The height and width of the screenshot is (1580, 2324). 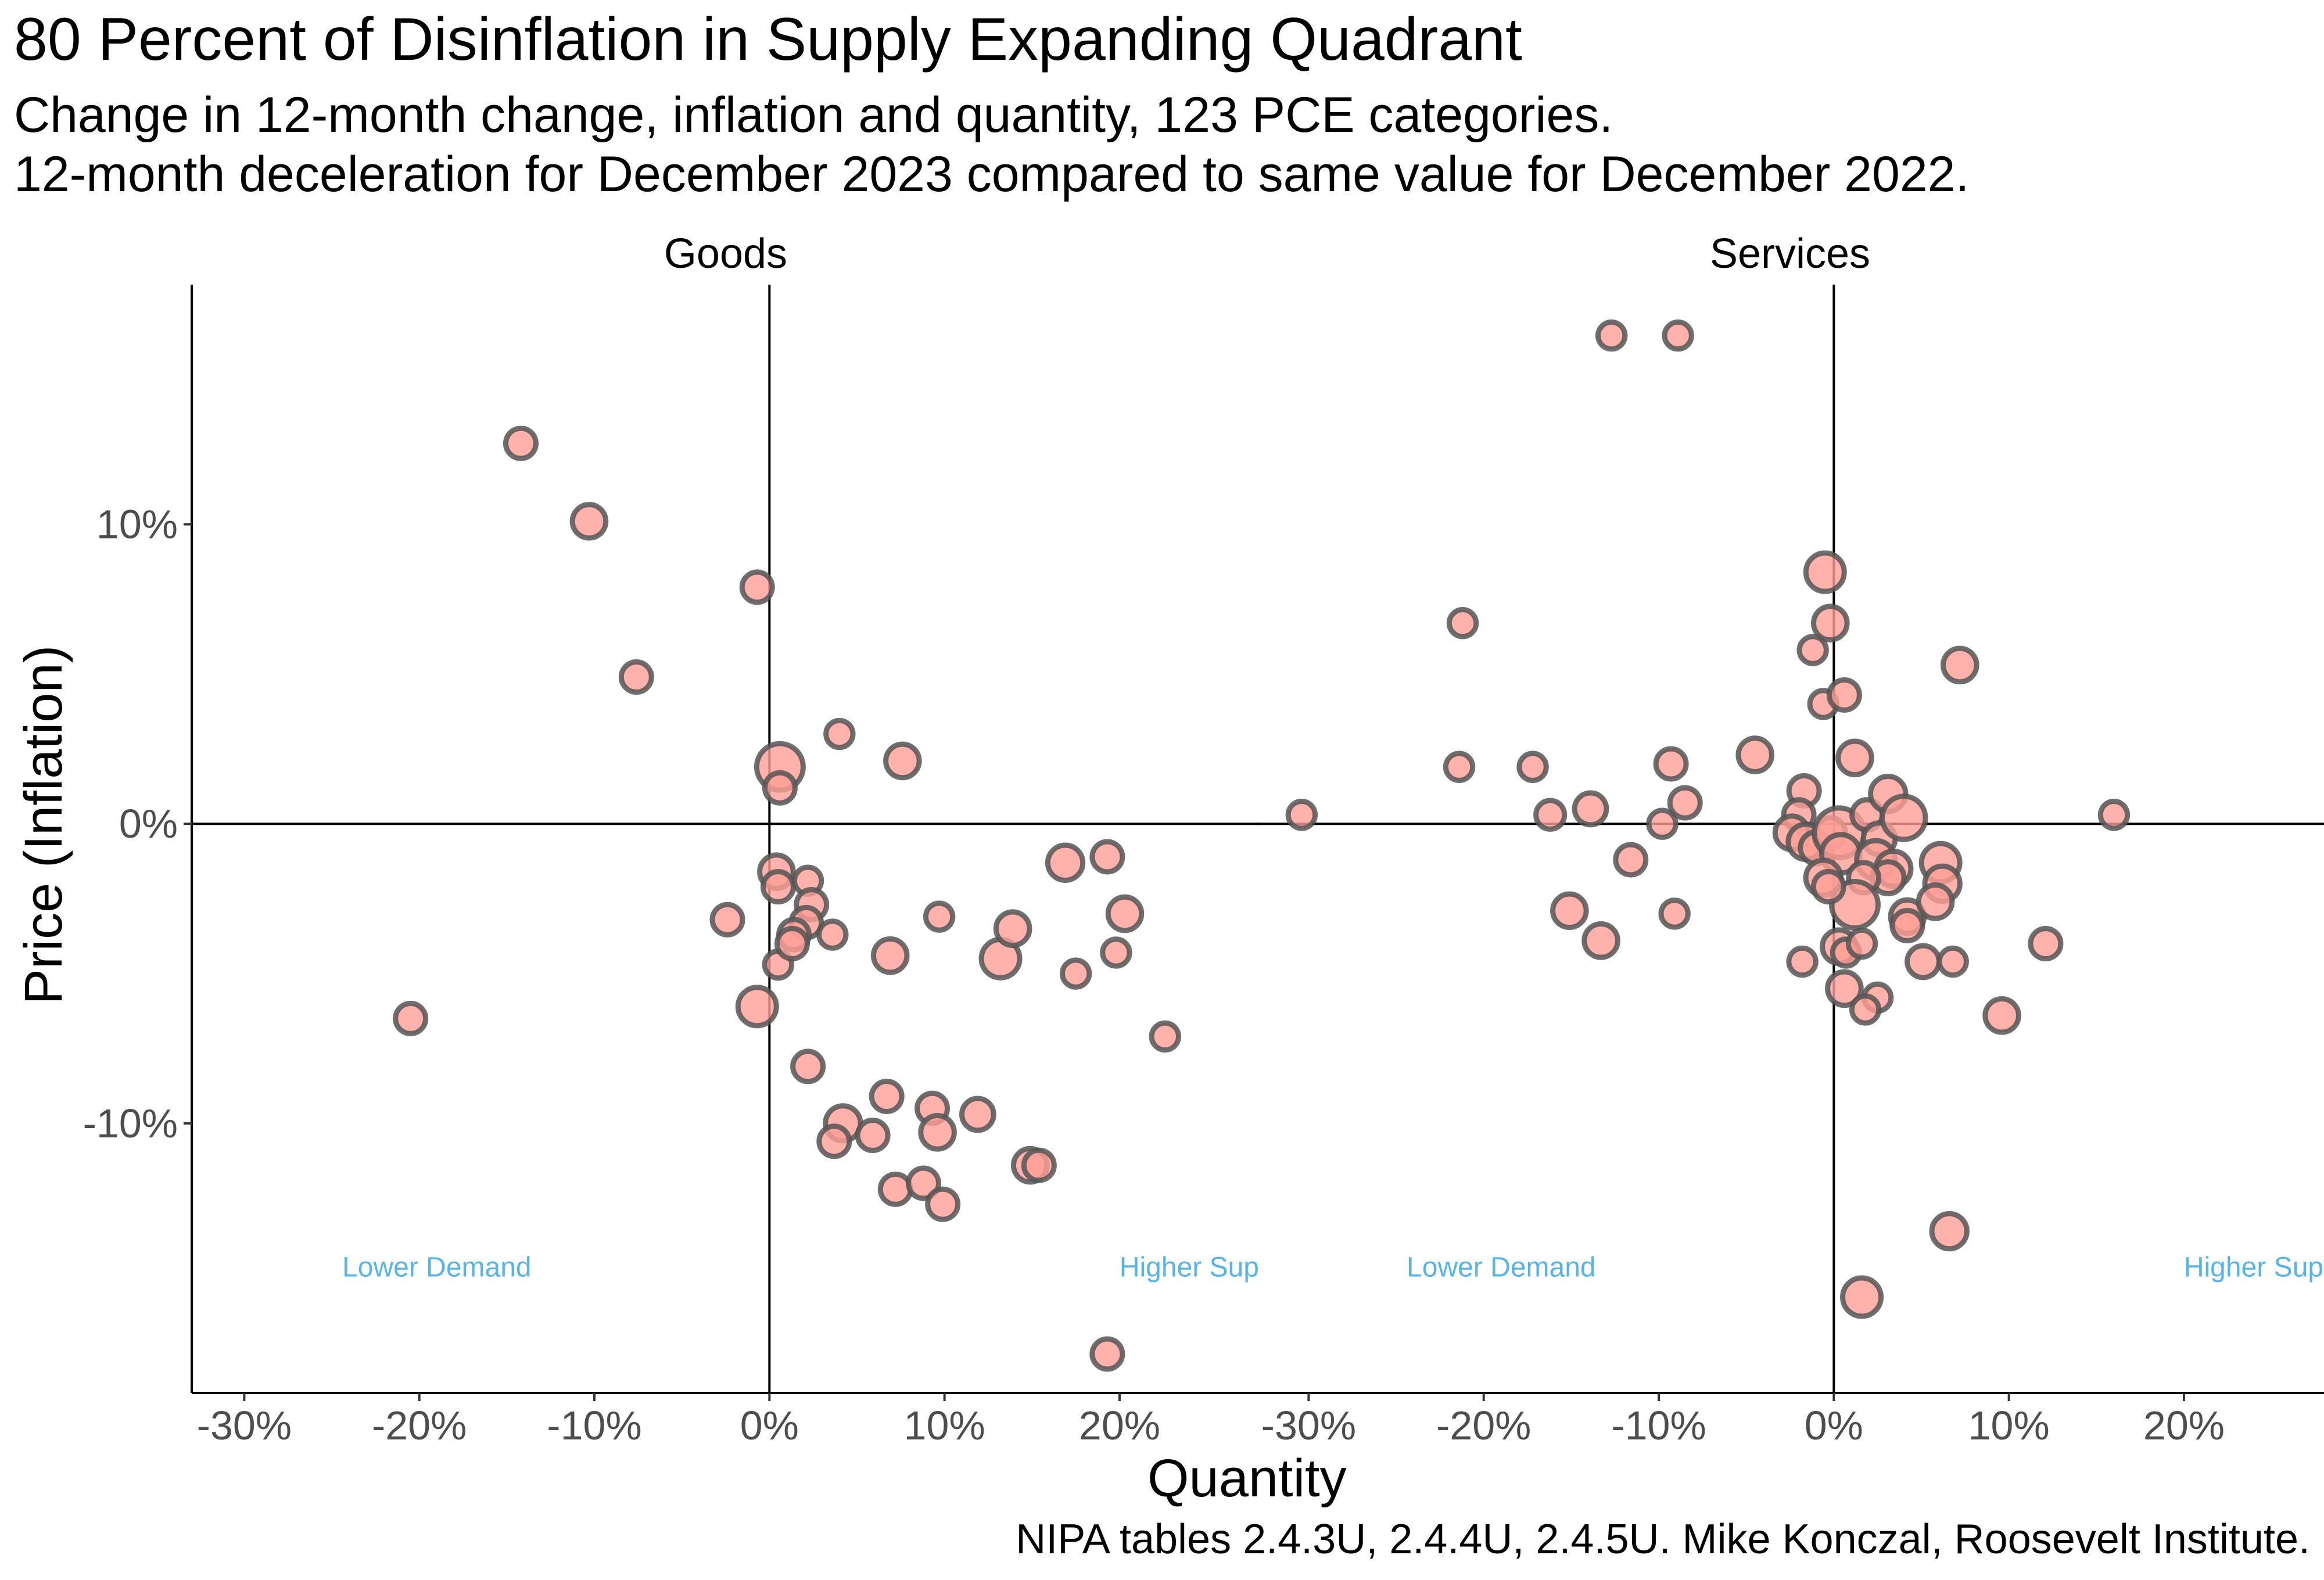 I want to click on facet-title-goods: Goods, so click(x=726, y=254).